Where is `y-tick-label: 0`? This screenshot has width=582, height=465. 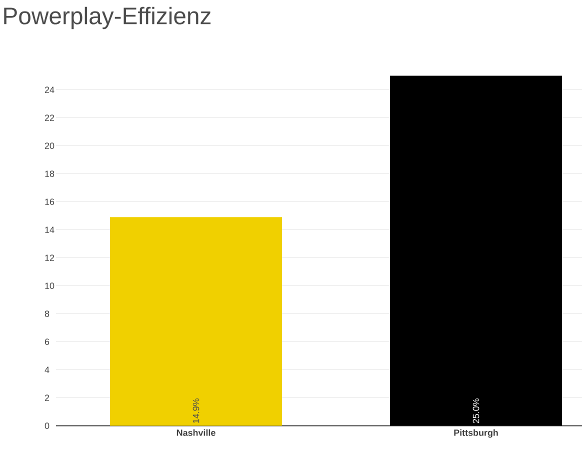 y-tick-label: 0 is located at coordinates (47, 425).